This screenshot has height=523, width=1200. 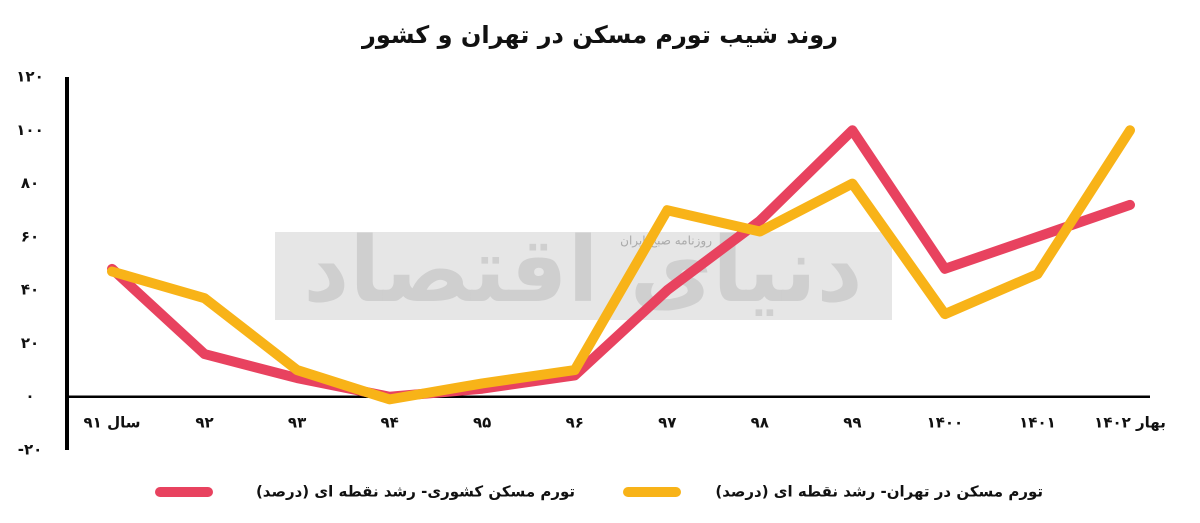 What do you see at coordinates (29, 396) in the screenshot?
I see `y-tick-label: ۰` at bounding box center [29, 396].